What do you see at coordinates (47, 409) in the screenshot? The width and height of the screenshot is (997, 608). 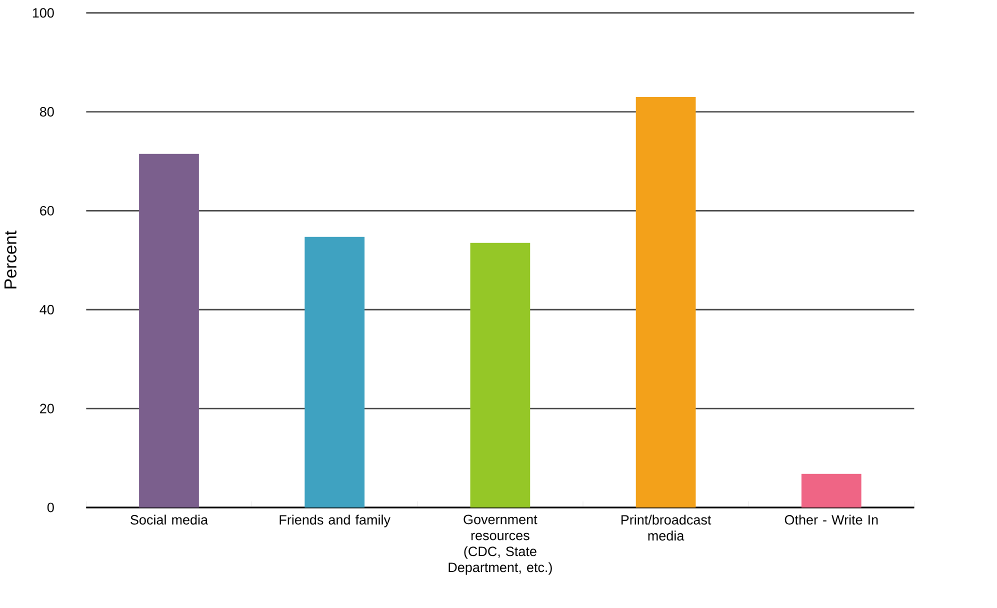 I see `y-tick-label: 20` at bounding box center [47, 409].